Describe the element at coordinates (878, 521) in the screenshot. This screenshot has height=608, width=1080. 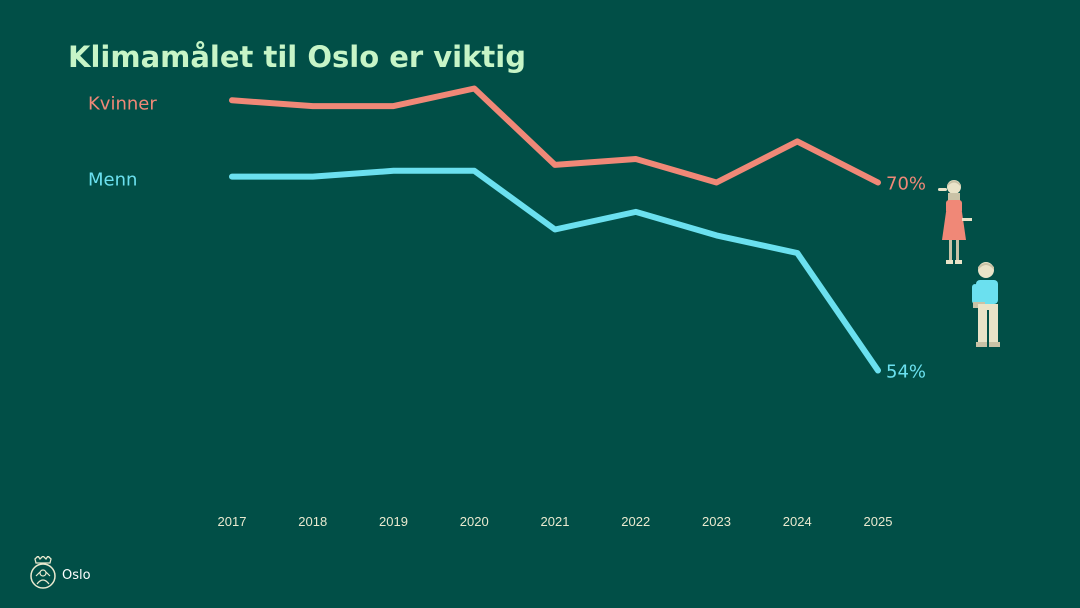
I see `x-tick-label: 2025` at that location.